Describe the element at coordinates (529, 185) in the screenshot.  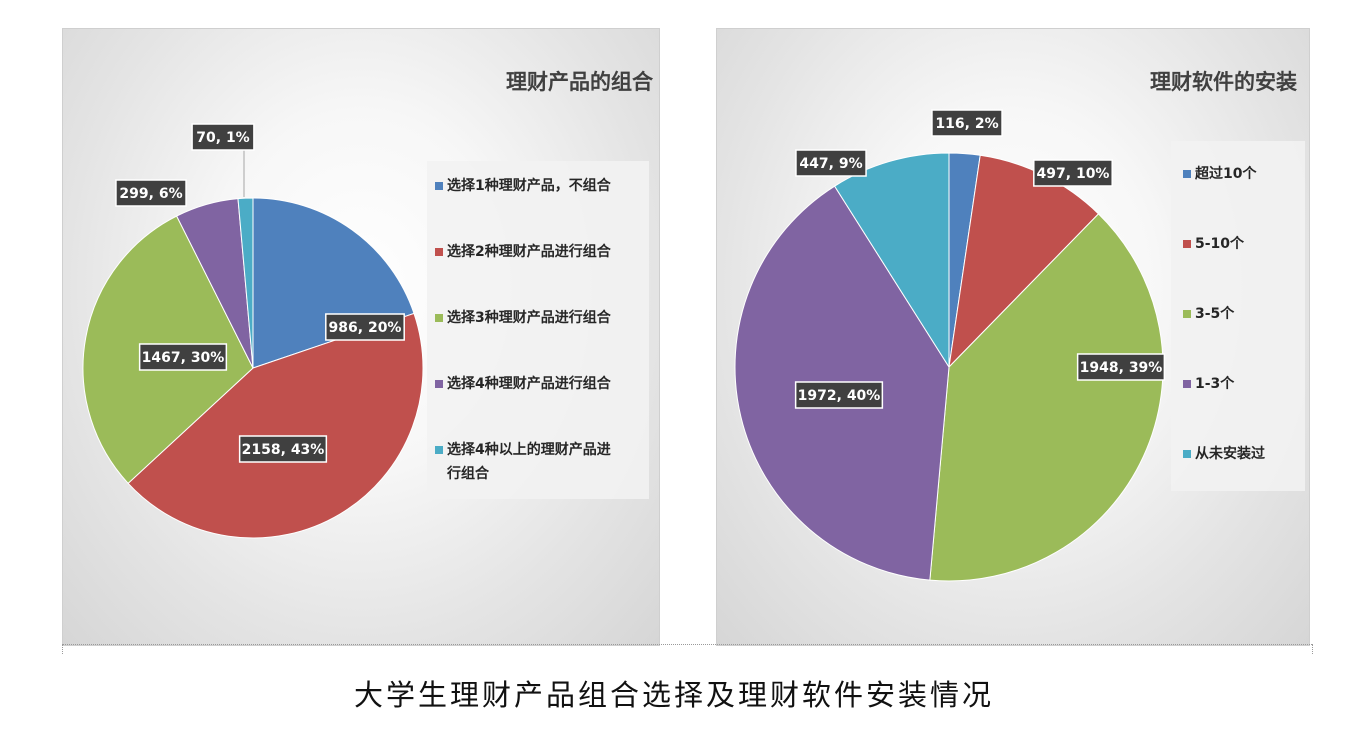
I see `legend-label: 选择1种理财产品，不组合` at that location.